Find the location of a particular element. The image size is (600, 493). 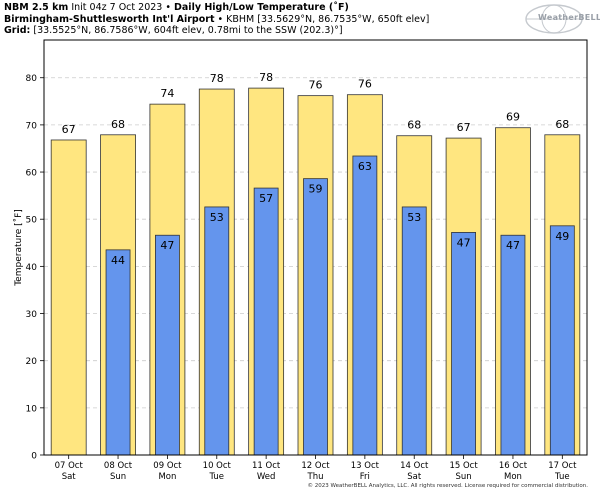

weatherbell-logo: WeatherBELL is located at coordinates (560, 19).